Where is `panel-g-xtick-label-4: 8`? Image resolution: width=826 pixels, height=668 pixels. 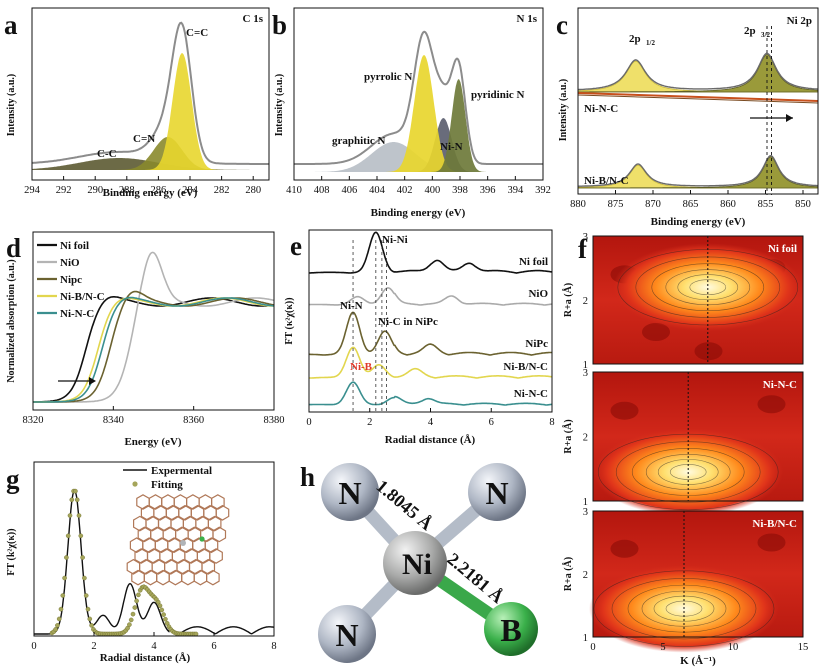 panel-g-xtick-label-4: 8 is located at coordinates (273, 646).